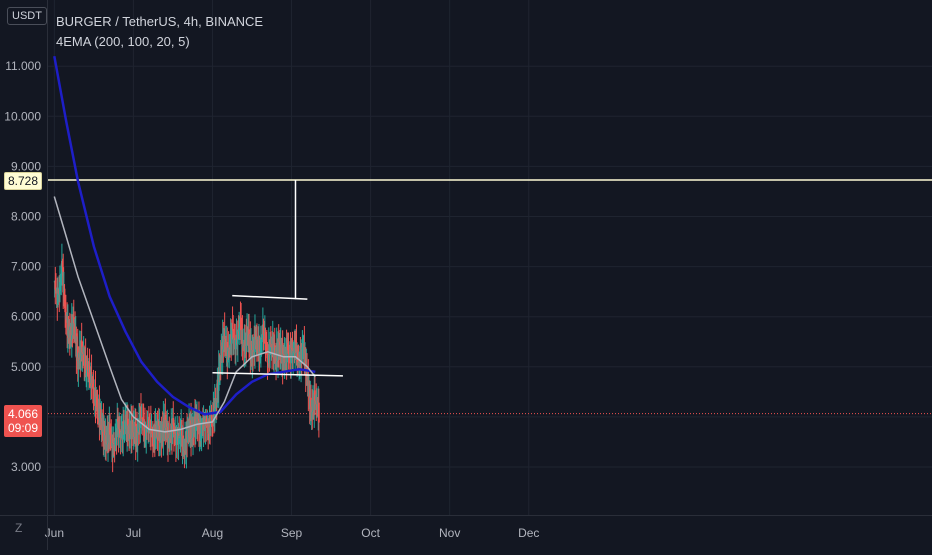 This screenshot has width=932, height=555. I want to click on zoom-icon: Z, so click(19, 528).